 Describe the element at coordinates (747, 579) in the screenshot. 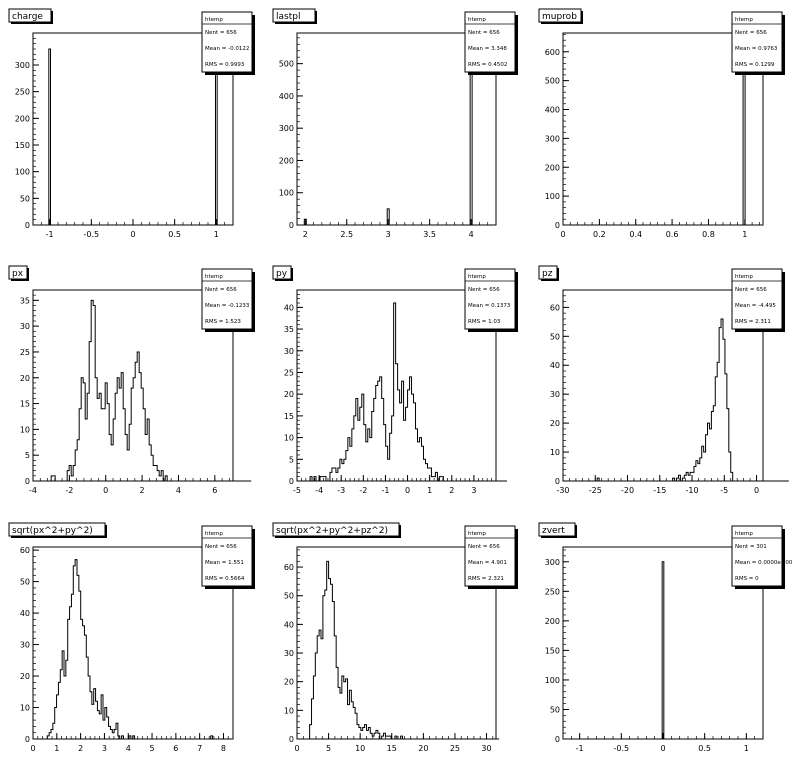

I see `stats-rms: RMS = 0` at that location.